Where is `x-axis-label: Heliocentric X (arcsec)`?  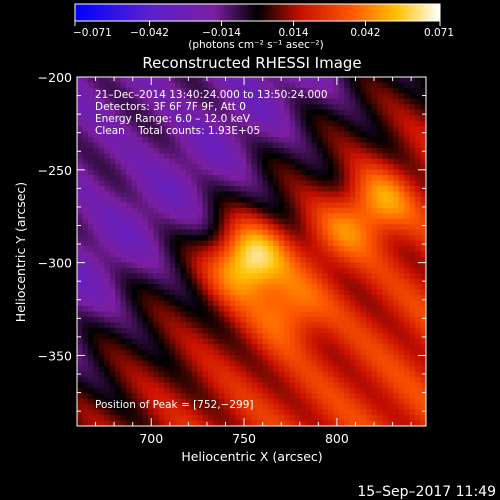 x-axis-label: Heliocentric X (arcsec) is located at coordinates (251, 456).